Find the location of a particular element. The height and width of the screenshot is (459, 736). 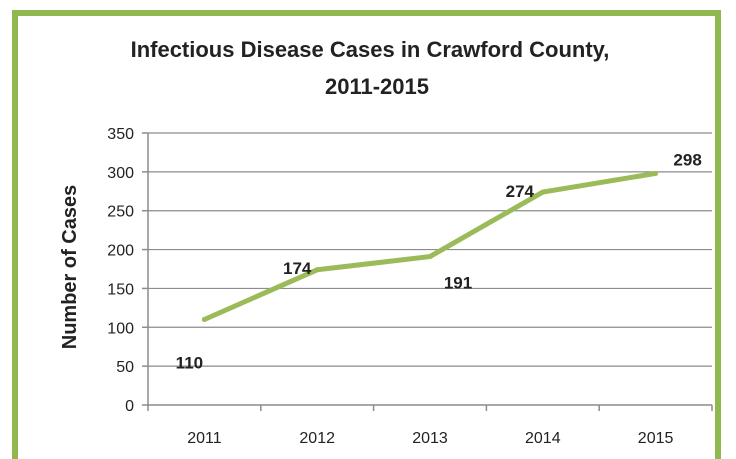

y-axis-label: Number of Cases is located at coordinates (70, 267).